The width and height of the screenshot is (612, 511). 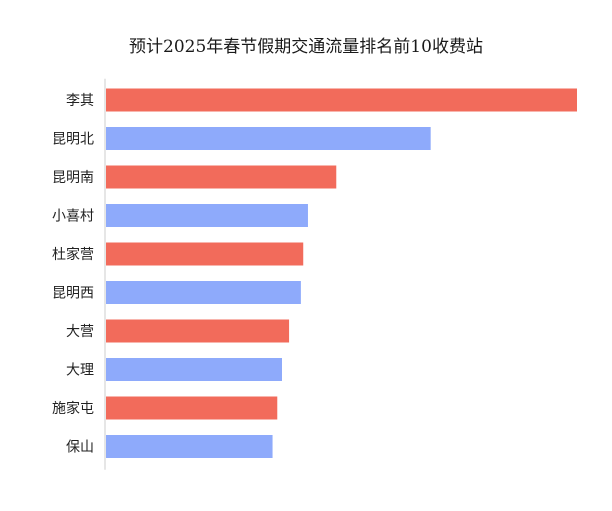 I want to click on category-label: 大营, so click(x=80, y=332).